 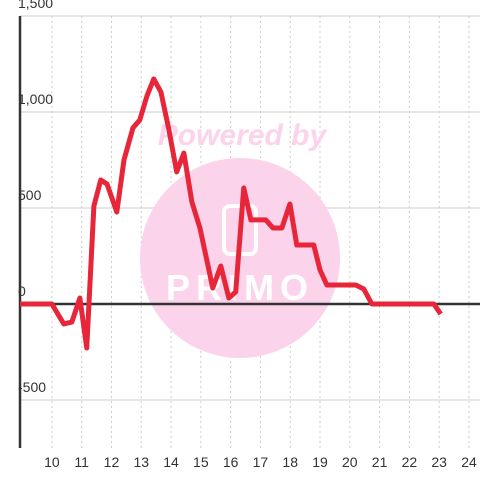 What do you see at coordinates (35, 99) in the screenshot?
I see `y-tick-label: 1,000` at bounding box center [35, 99].